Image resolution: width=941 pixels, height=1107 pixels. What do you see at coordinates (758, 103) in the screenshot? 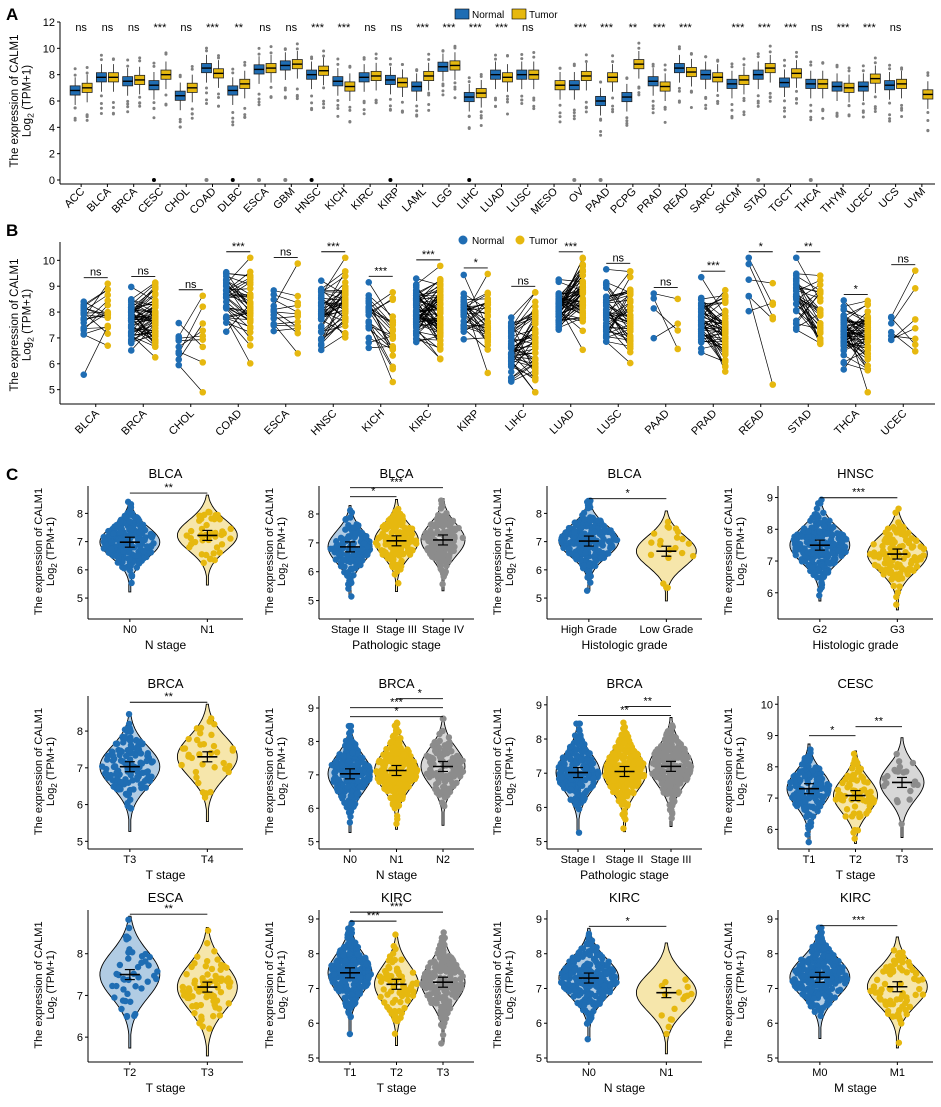
I see `a-normal-stad-outlier` at bounding box center [758, 103].